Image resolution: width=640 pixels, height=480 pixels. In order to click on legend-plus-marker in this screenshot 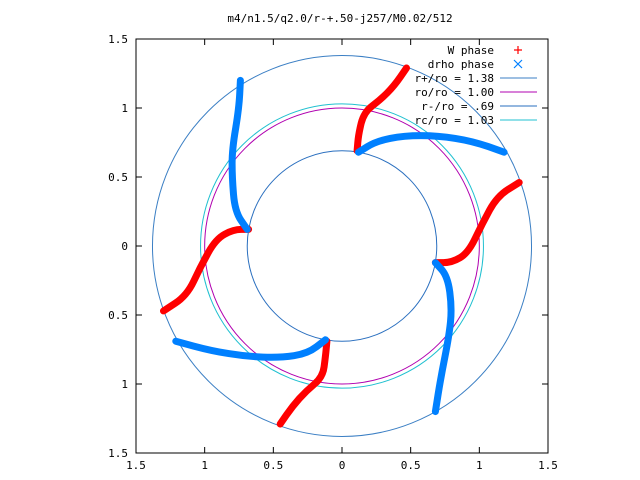, I will do `click(518, 50)`.